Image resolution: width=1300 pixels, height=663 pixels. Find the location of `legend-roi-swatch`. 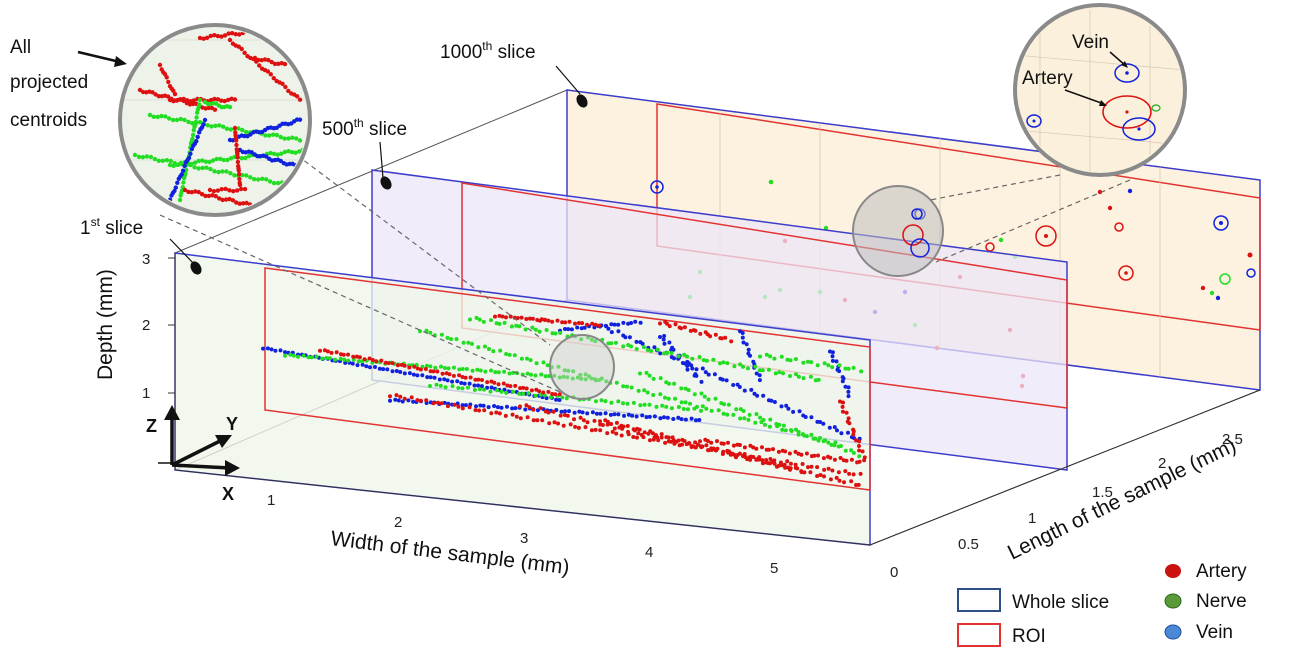

legend-roi-swatch is located at coordinates (979, 635).